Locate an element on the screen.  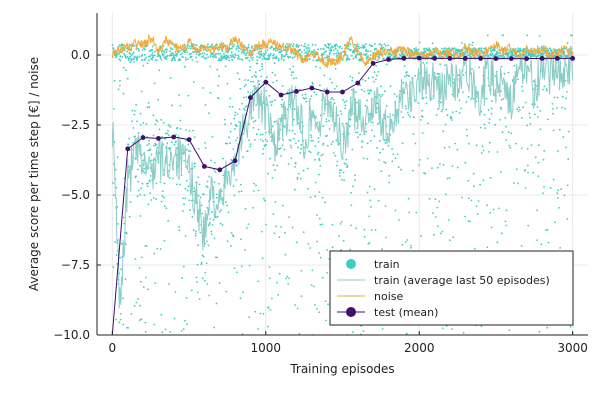
noise-line is located at coordinates (342, 50).